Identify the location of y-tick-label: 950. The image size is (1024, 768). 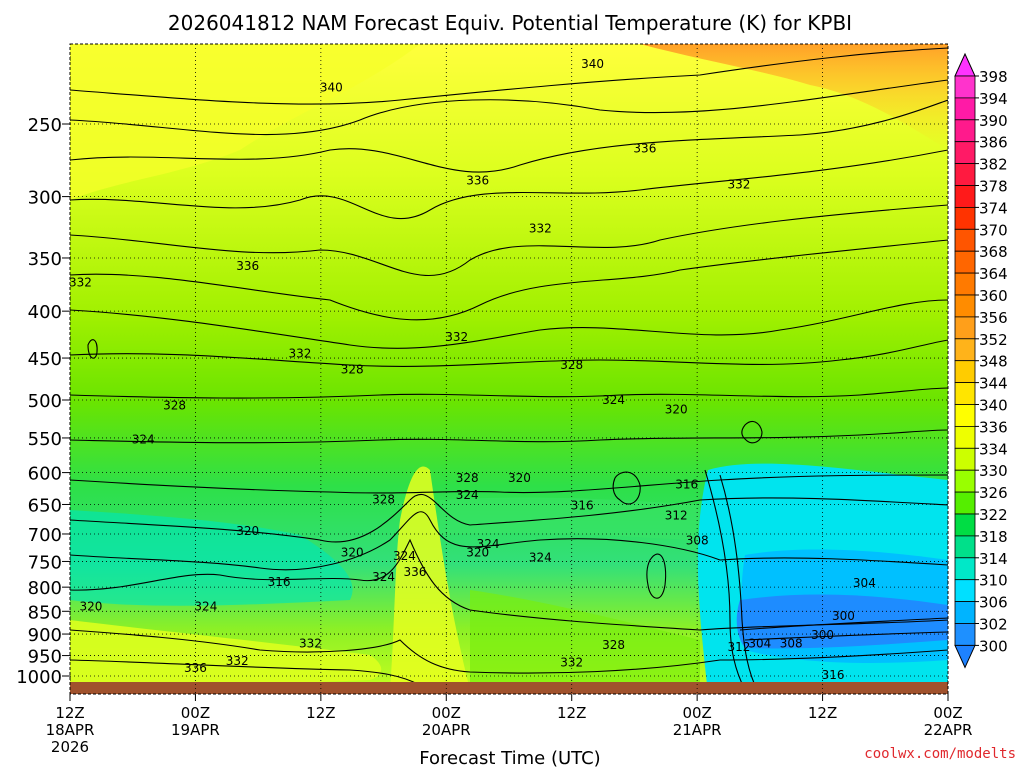
(45, 657).